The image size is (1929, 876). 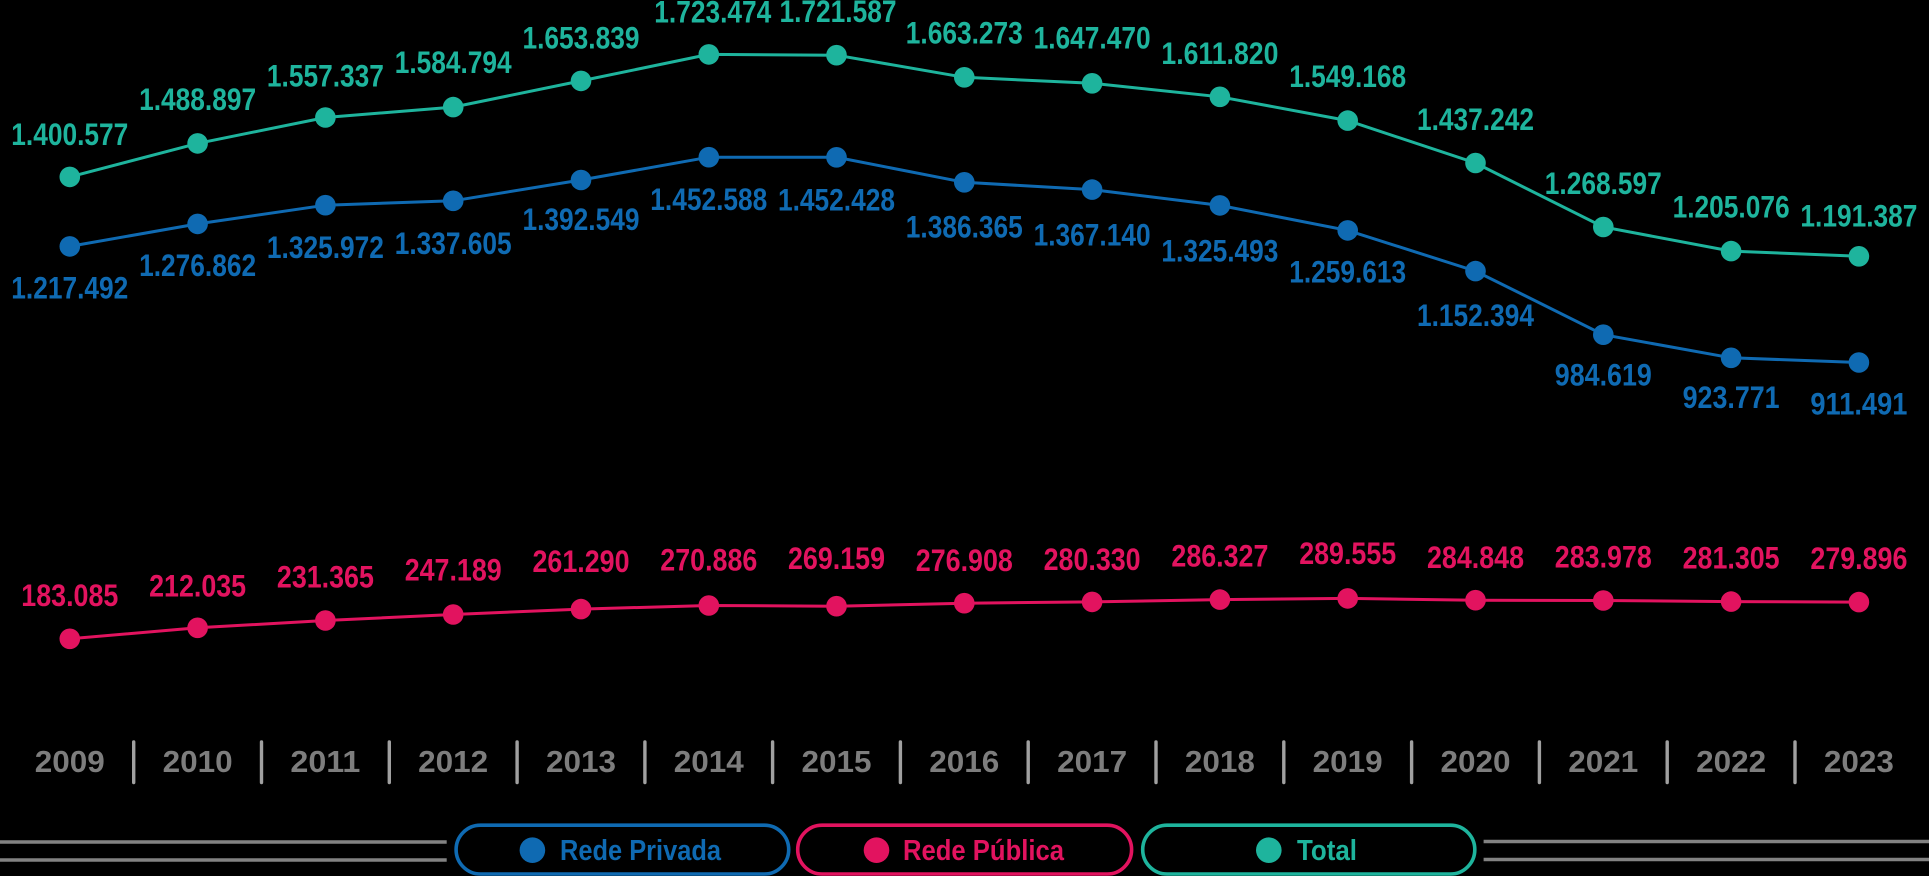 What do you see at coordinates (1731, 207) in the screenshot?
I see `svg-text: 1.205.076` at bounding box center [1731, 207].